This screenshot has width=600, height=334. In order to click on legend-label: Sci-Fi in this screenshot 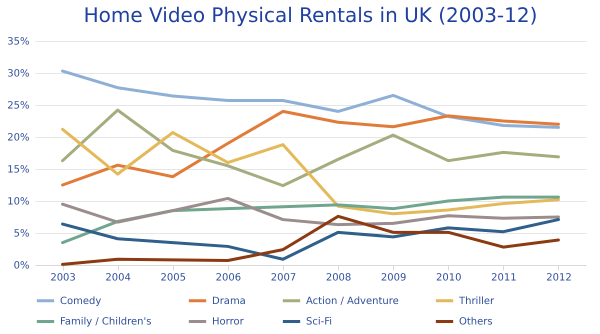, I will do `click(319, 322)`.